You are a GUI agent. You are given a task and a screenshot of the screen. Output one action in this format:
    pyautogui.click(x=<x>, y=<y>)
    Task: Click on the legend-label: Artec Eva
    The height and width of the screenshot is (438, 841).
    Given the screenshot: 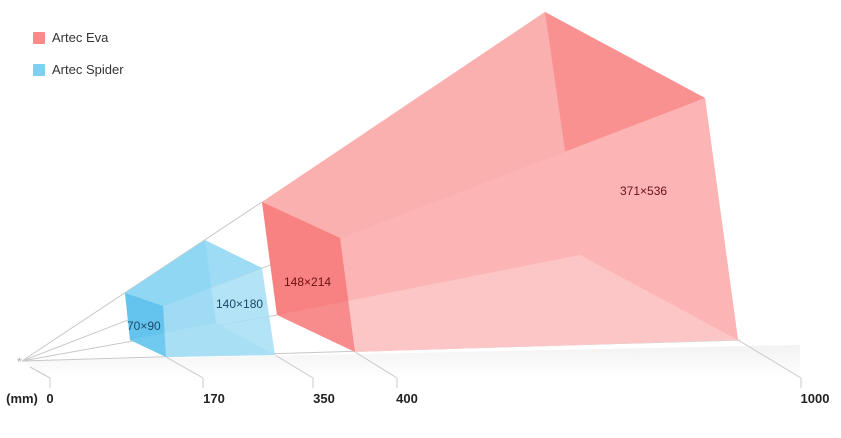 What is the action you would take?
    pyautogui.click(x=80, y=37)
    